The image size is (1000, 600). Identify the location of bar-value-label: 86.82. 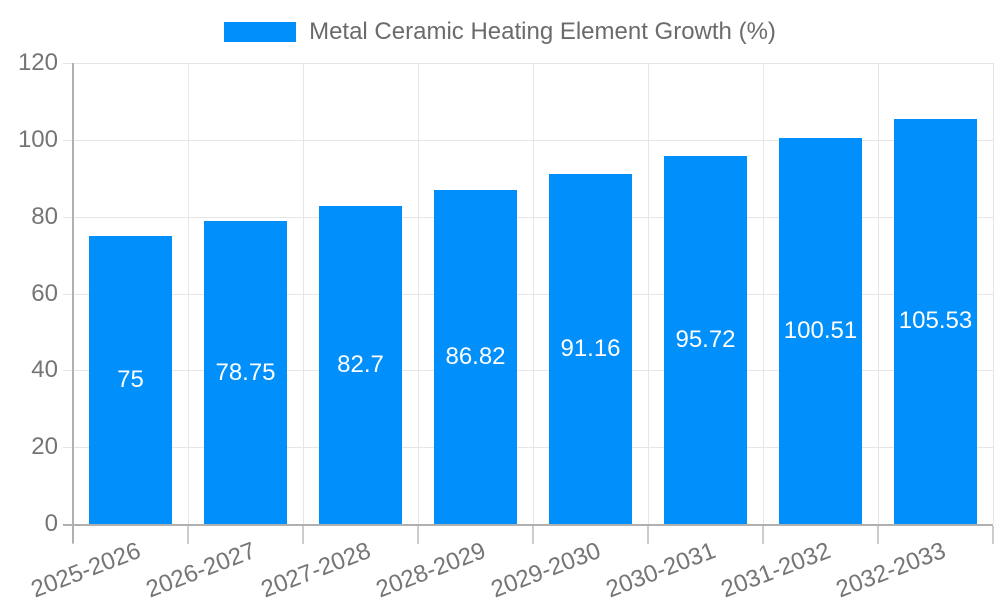
(475, 357).